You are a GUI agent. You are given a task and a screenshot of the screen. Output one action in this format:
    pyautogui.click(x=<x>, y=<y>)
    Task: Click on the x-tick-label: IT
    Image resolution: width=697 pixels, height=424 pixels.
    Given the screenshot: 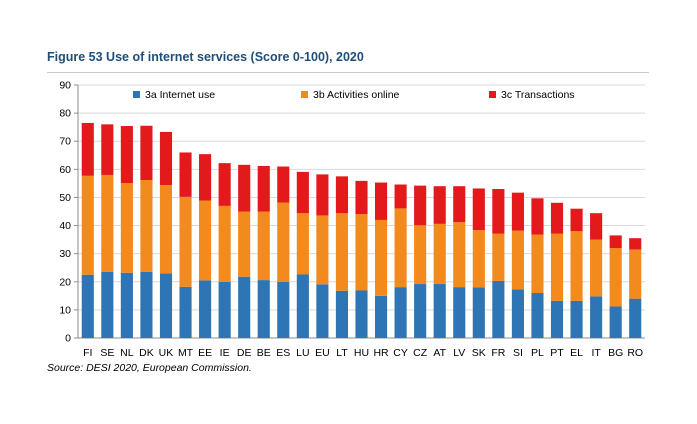 What is the action you would take?
    pyautogui.click(x=596, y=353)
    